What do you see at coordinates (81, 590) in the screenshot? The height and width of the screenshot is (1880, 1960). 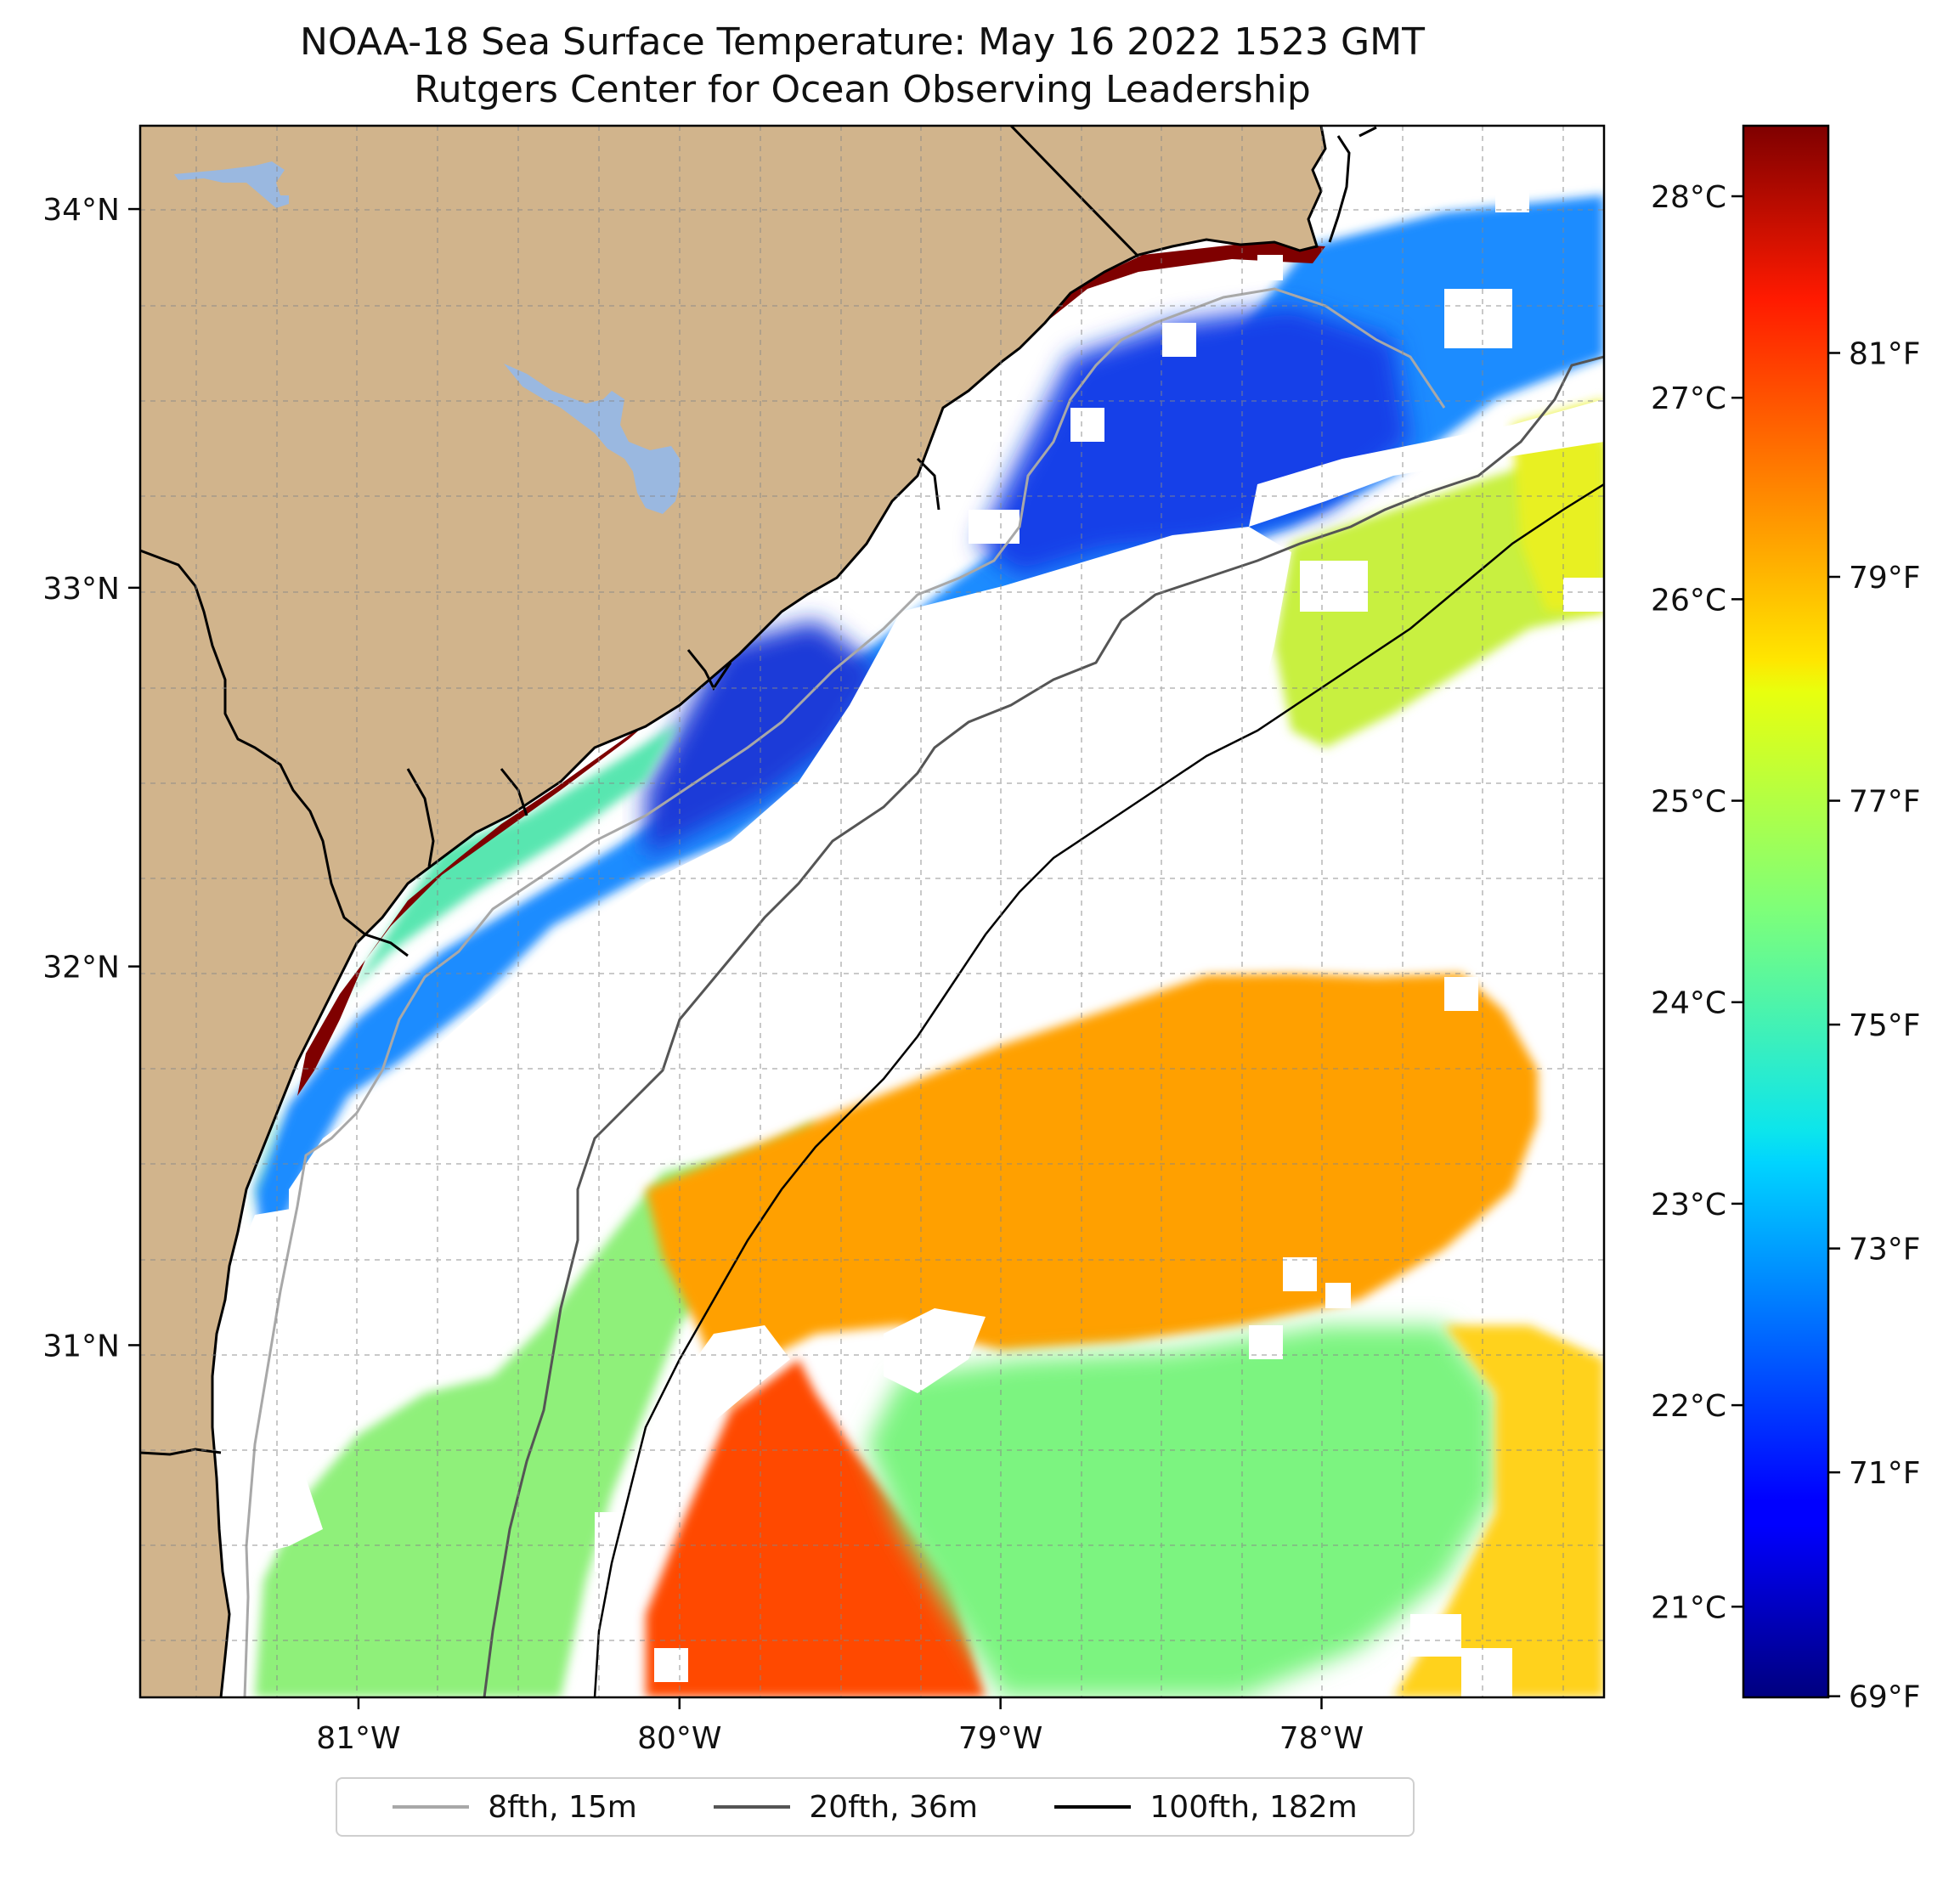 I see `lat-tick-label: 33°N` at bounding box center [81, 590].